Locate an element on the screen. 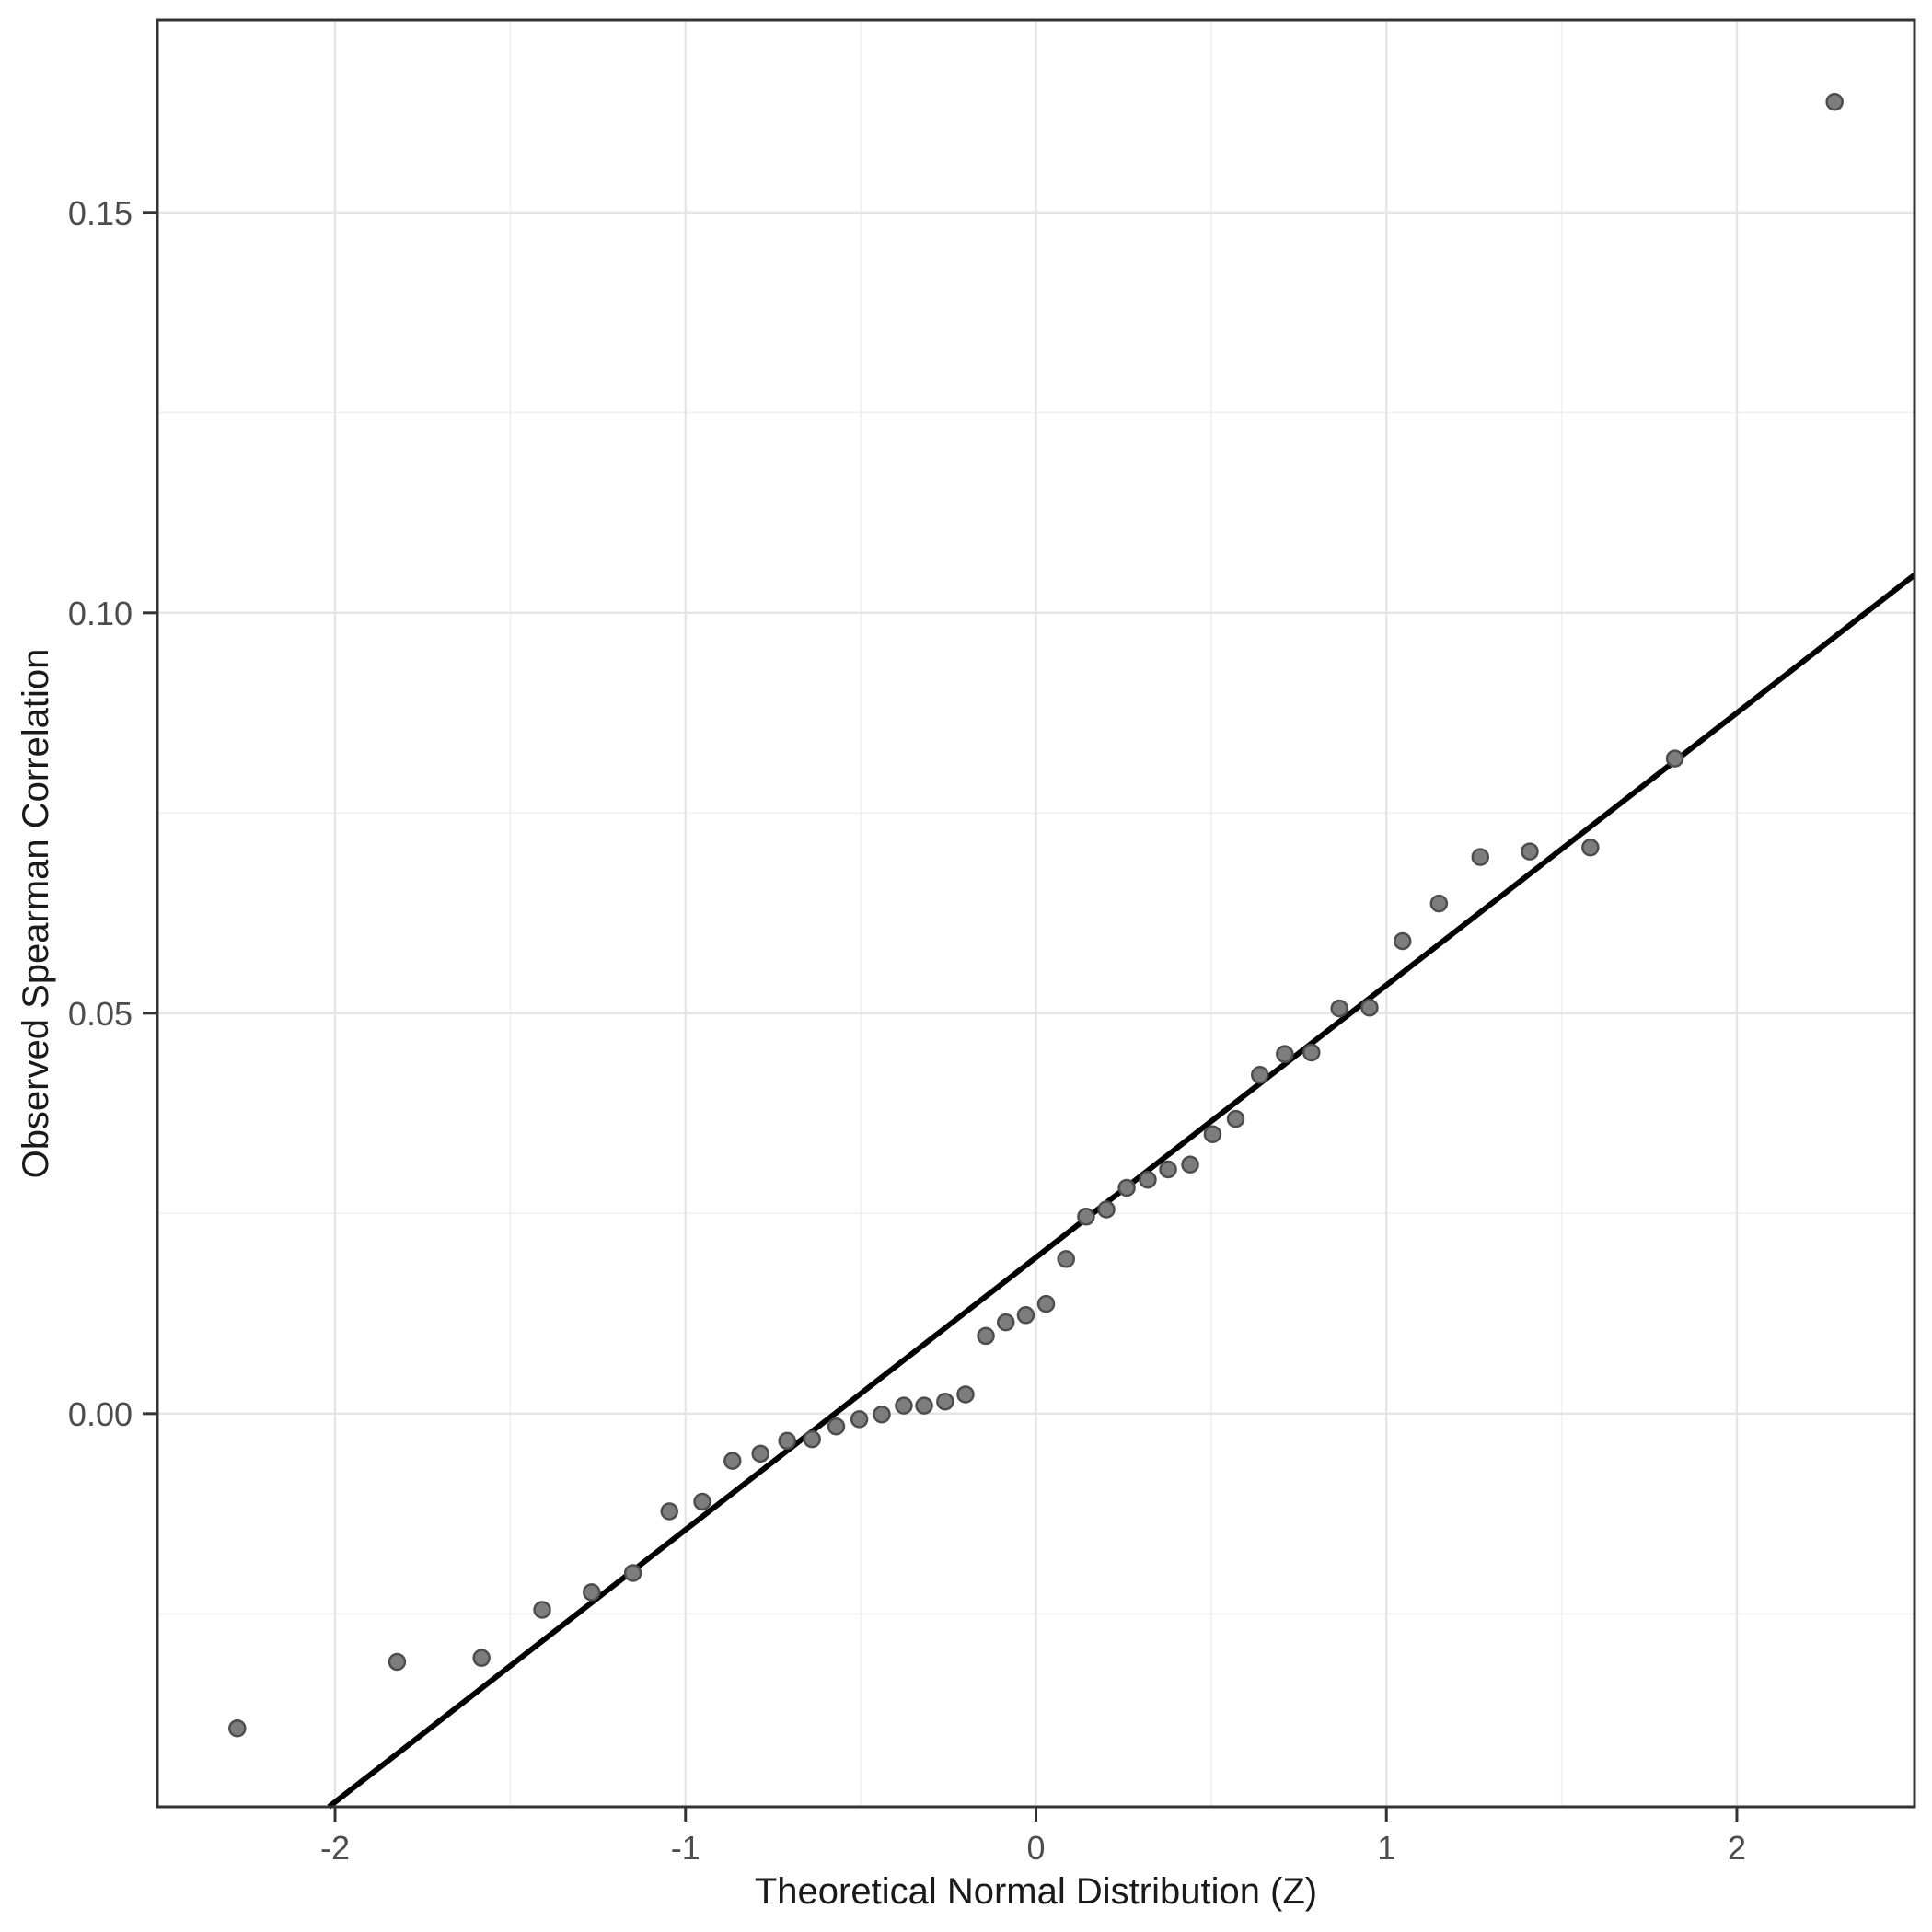 This screenshot has height=1932, width=1932. y-tick-label: 0.15 is located at coordinates (101, 213).